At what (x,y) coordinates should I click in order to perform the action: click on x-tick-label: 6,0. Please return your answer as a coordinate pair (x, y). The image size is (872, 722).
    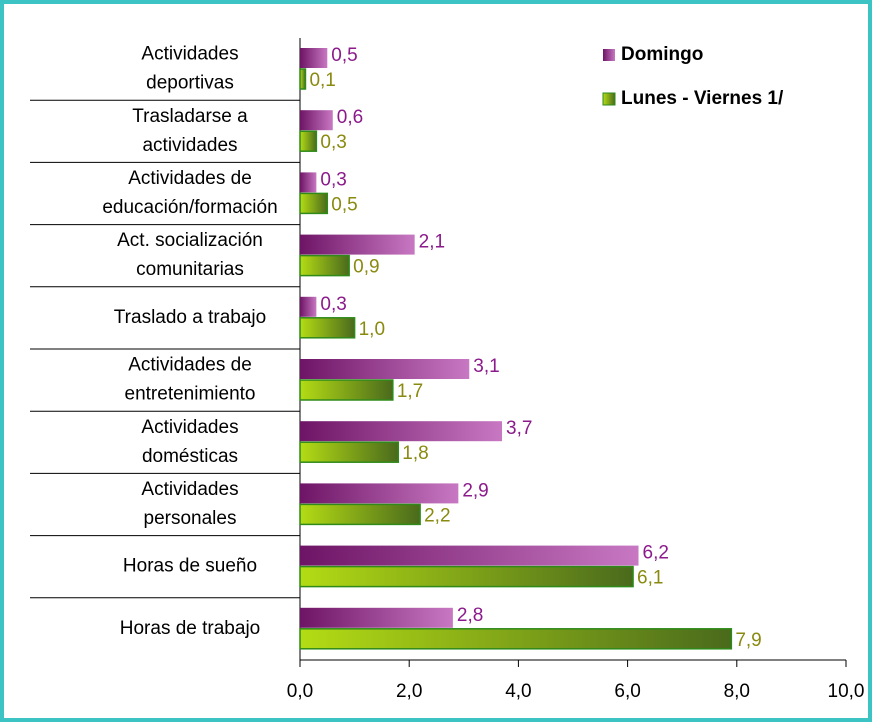
    Looking at the image, I should click on (627, 691).